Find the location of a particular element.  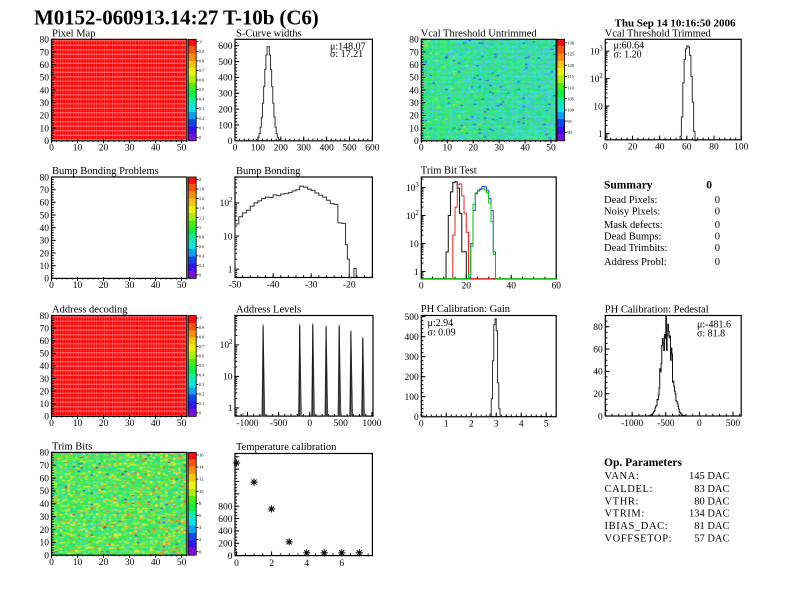

svg-text: 12 is located at coordinates (201, 479).